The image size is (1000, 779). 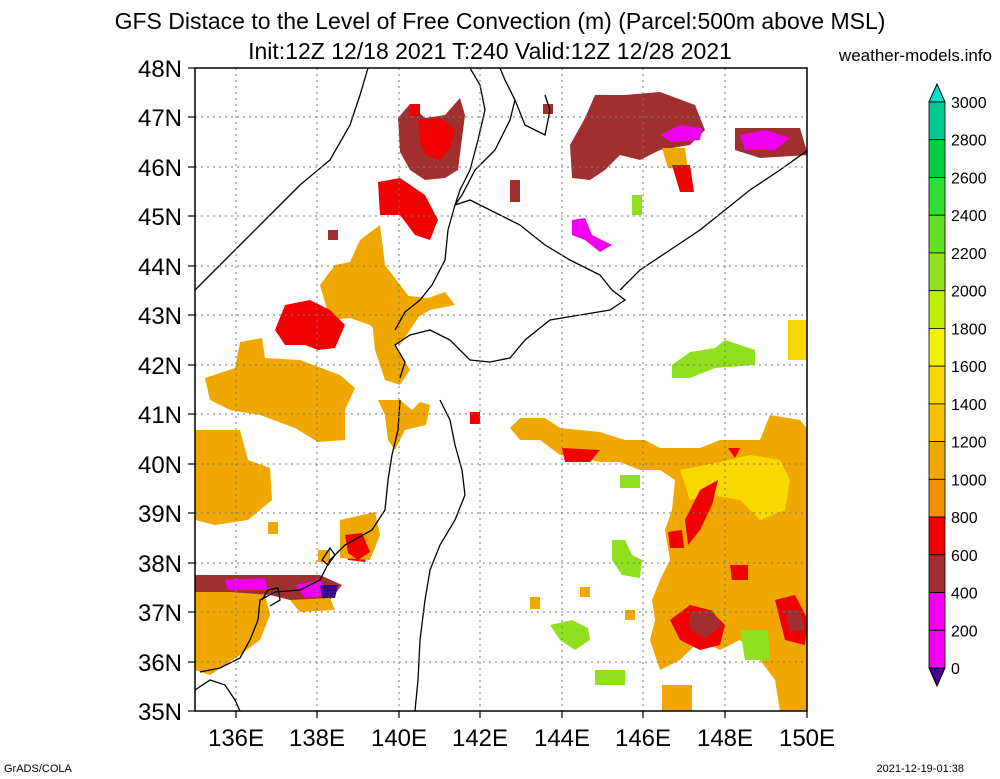 What do you see at coordinates (160, 465) in the screenshot?
I see `lat-label: 40N` at bounding box center [160, 465].